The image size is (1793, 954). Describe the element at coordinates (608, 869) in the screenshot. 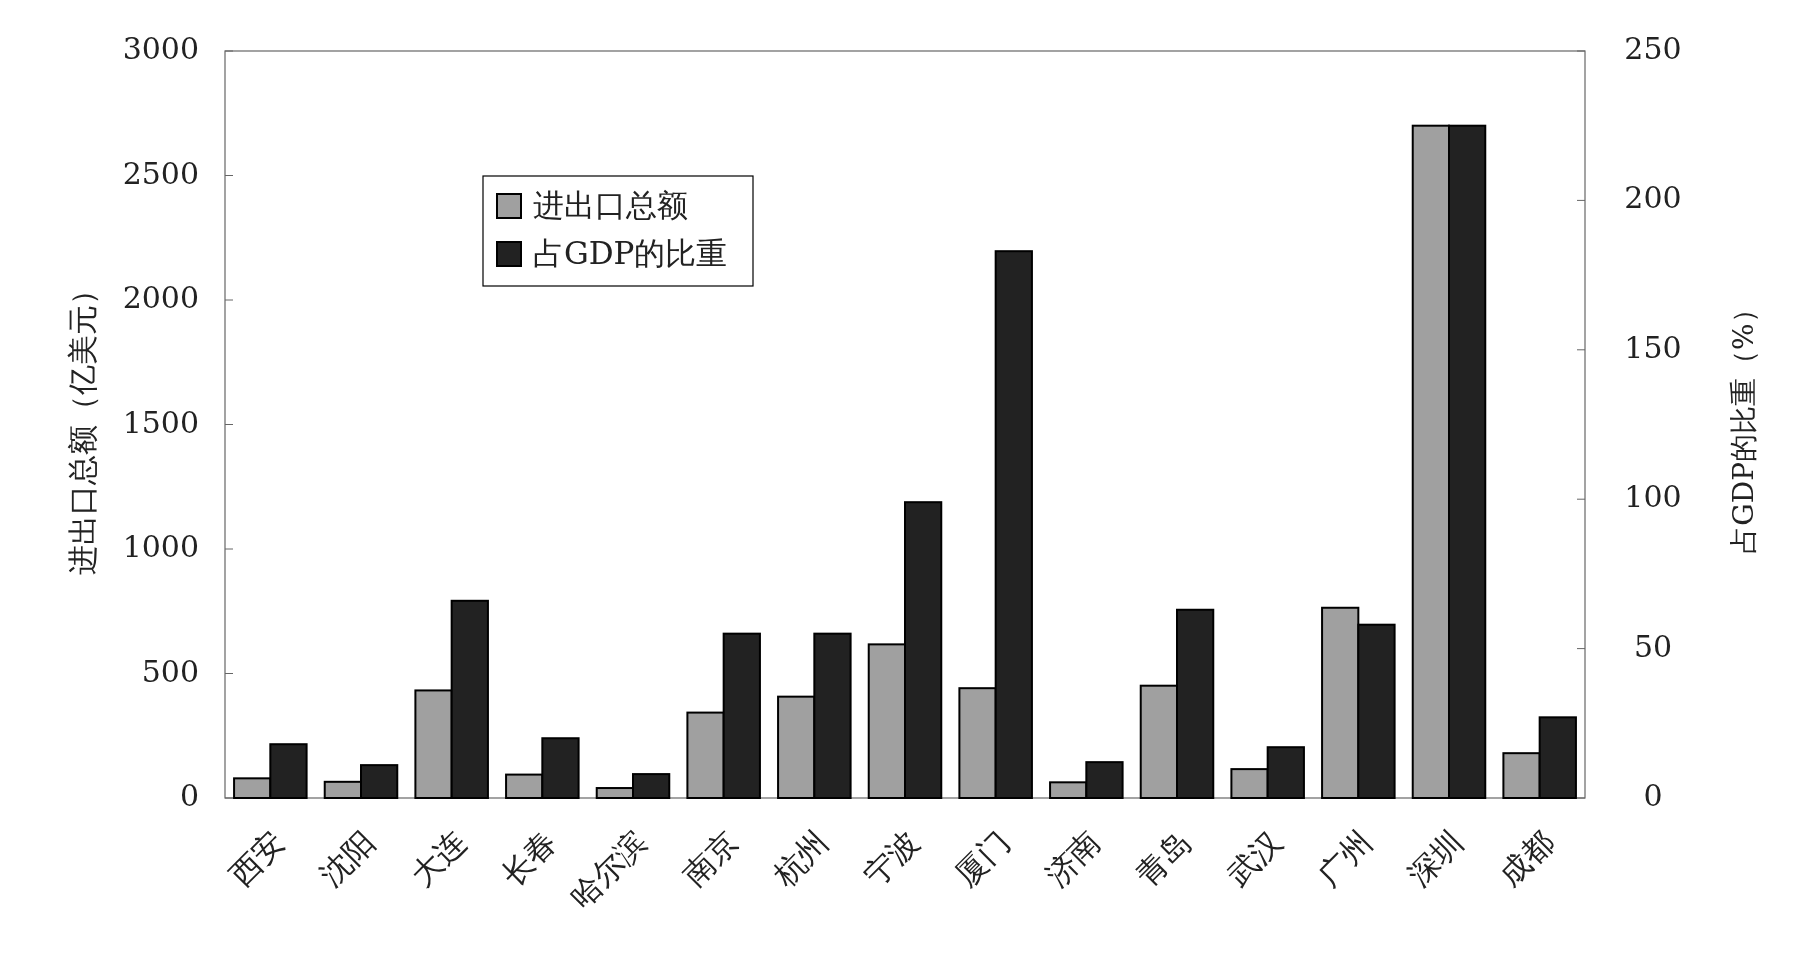

I see `x-tick-label: 哈尔滨` at that location.